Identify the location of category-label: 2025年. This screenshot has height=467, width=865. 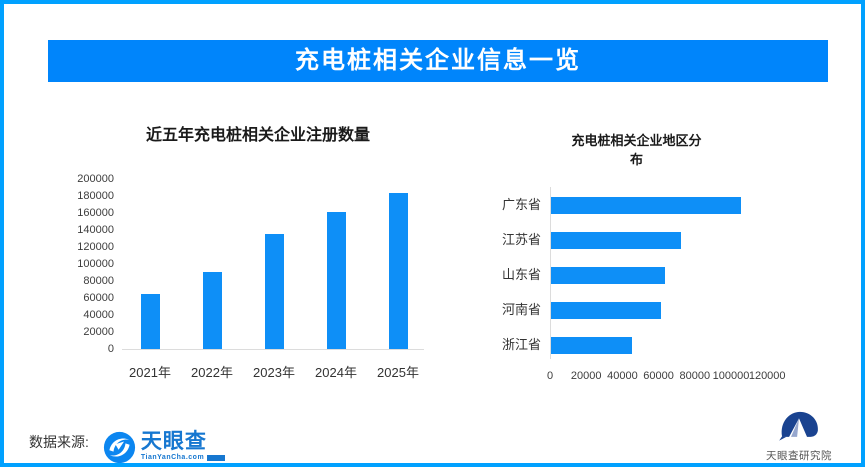
(398, 372).